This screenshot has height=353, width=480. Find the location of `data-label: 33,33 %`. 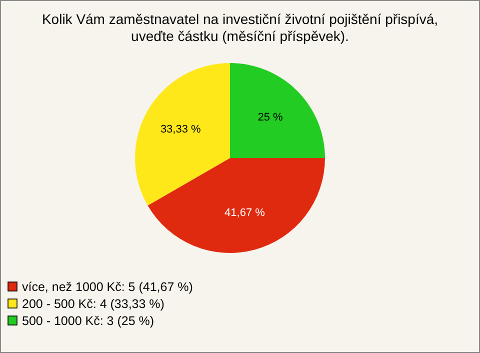

data-label: 33,33 % is located at coordinates (181, 129).